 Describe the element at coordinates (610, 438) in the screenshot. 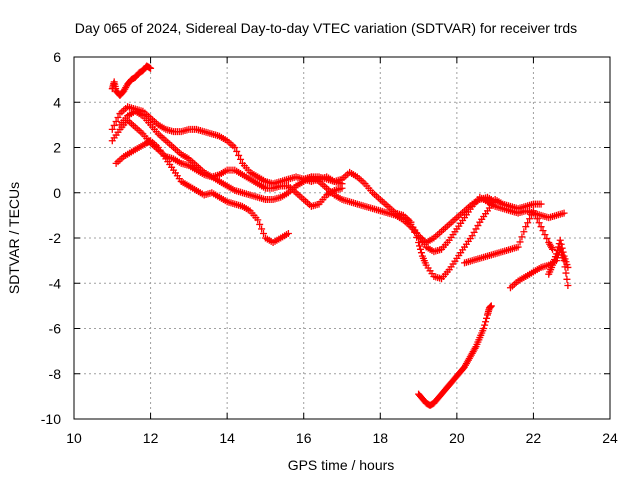

I see `x-tick-label: 24` at that location.